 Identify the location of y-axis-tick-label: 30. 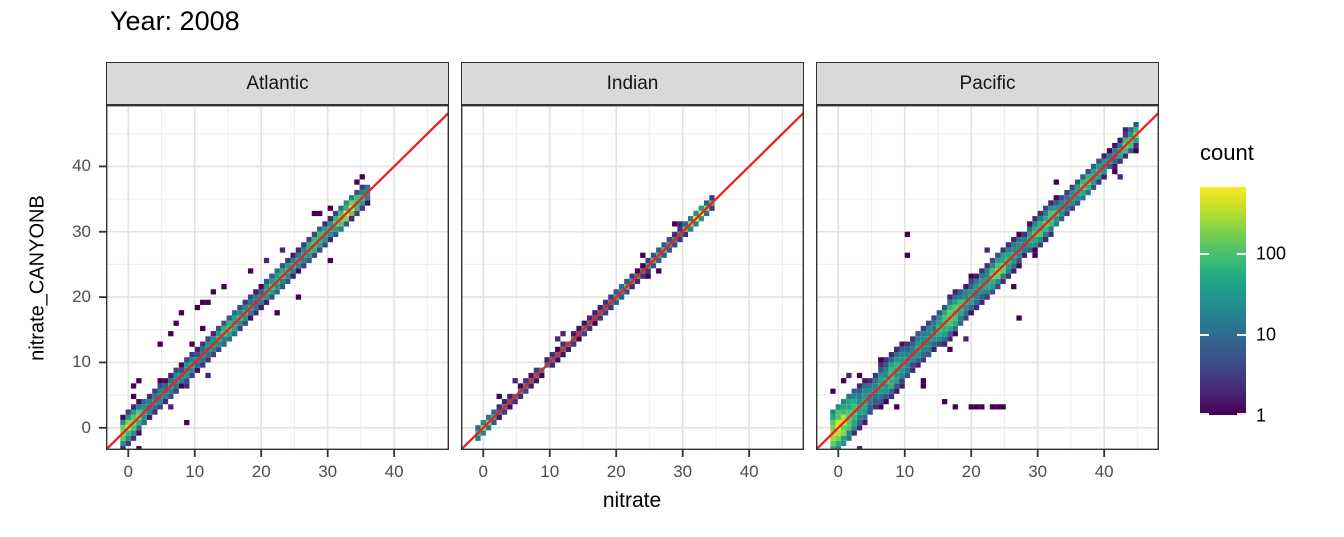
(81, 231).